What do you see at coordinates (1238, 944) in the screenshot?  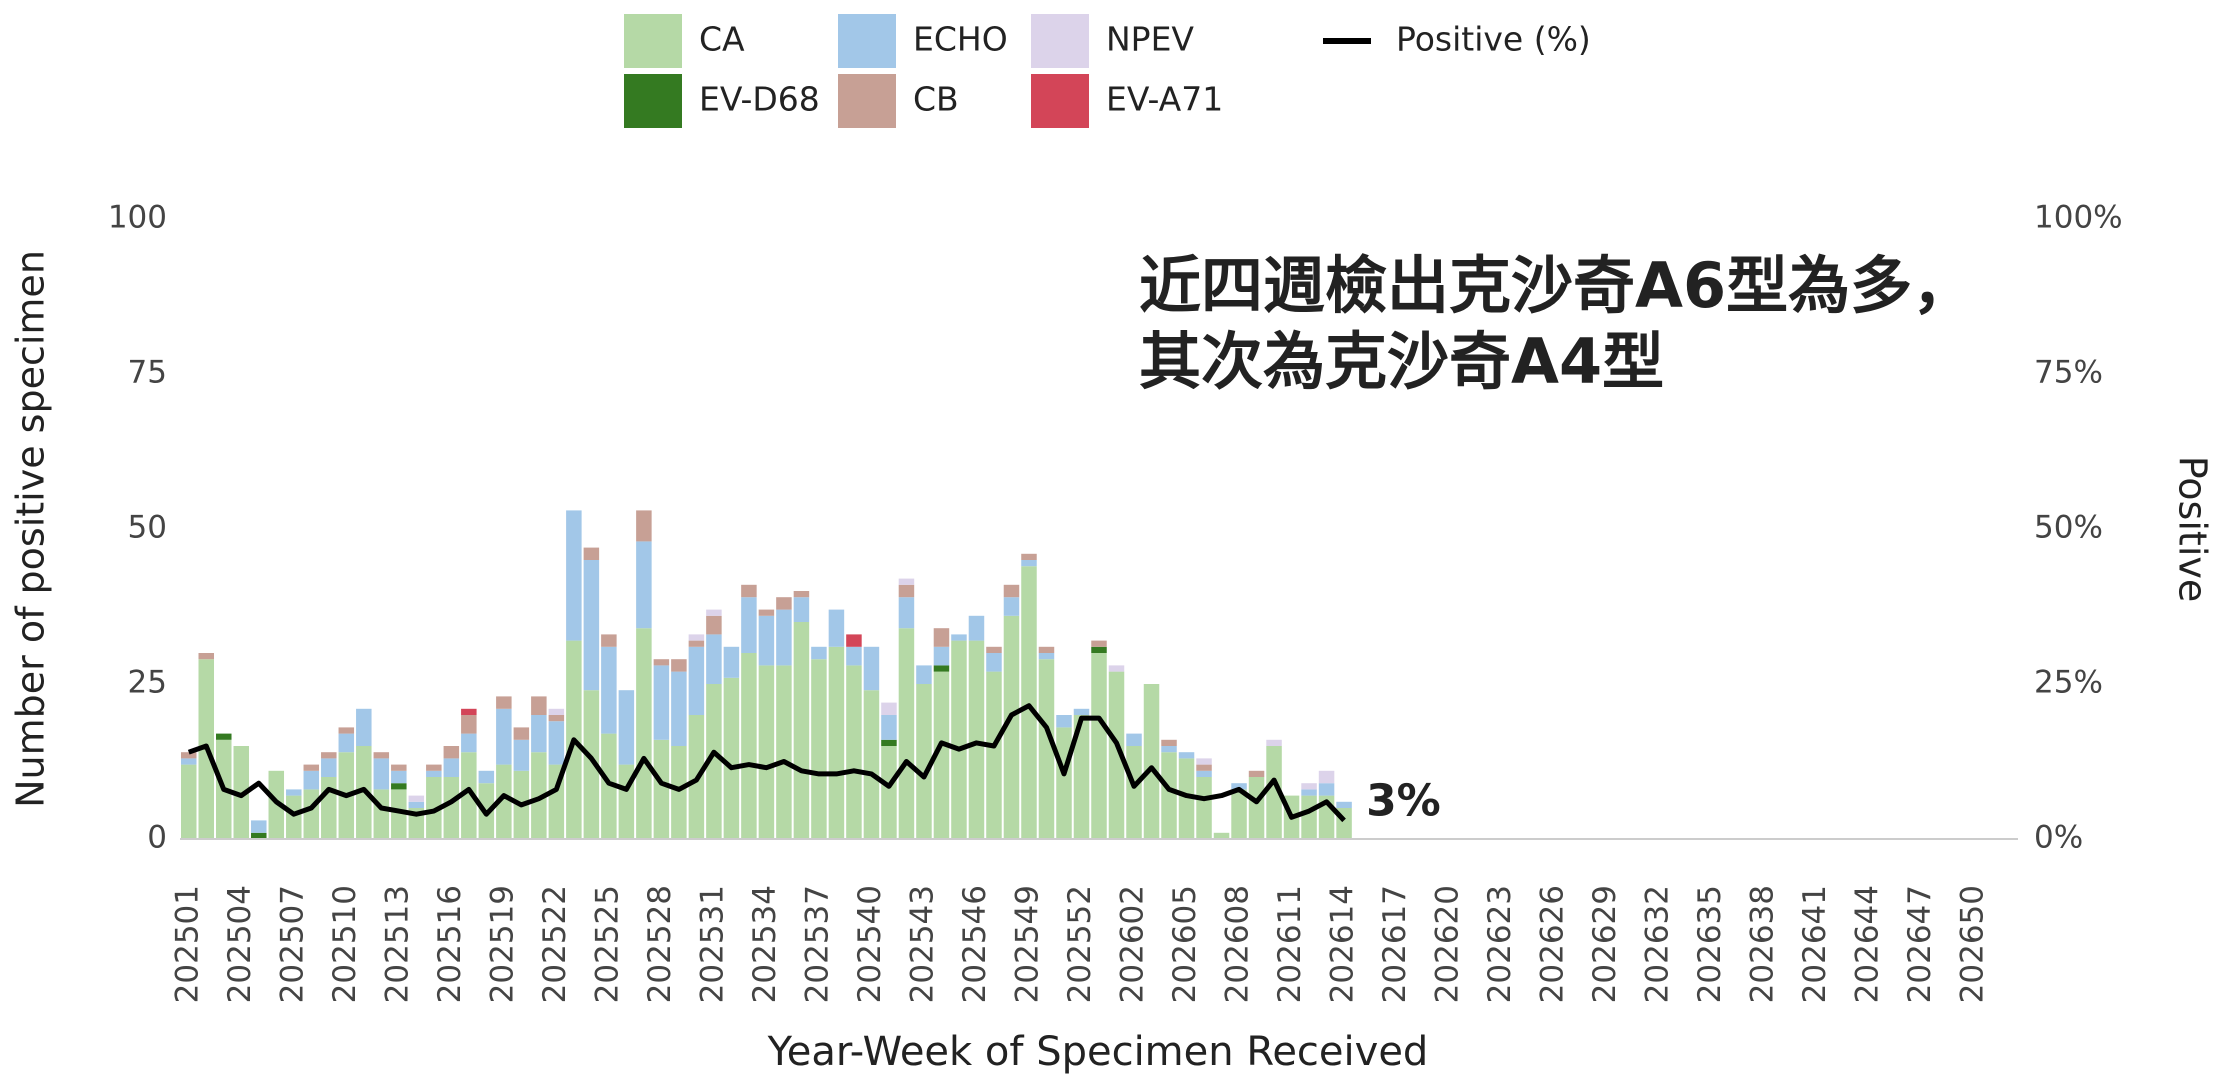 I see `x-tick-label: 202608` at bounding box center [1238, 944].